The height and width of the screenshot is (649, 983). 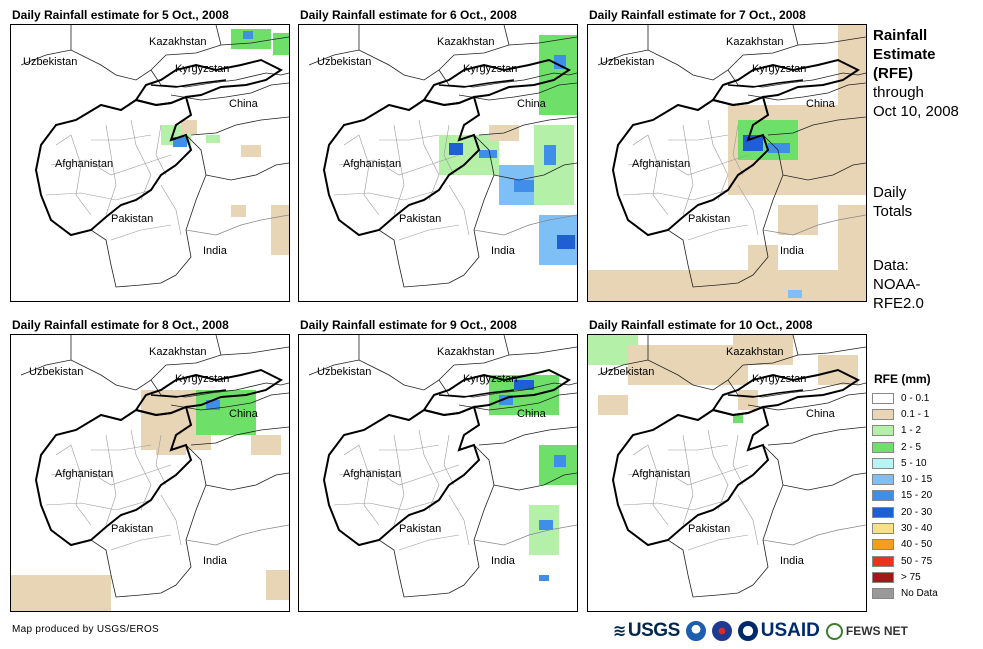 I want to click on data-source-note: Data: NOAA- RFE2.0, so click(x=898, y=284).